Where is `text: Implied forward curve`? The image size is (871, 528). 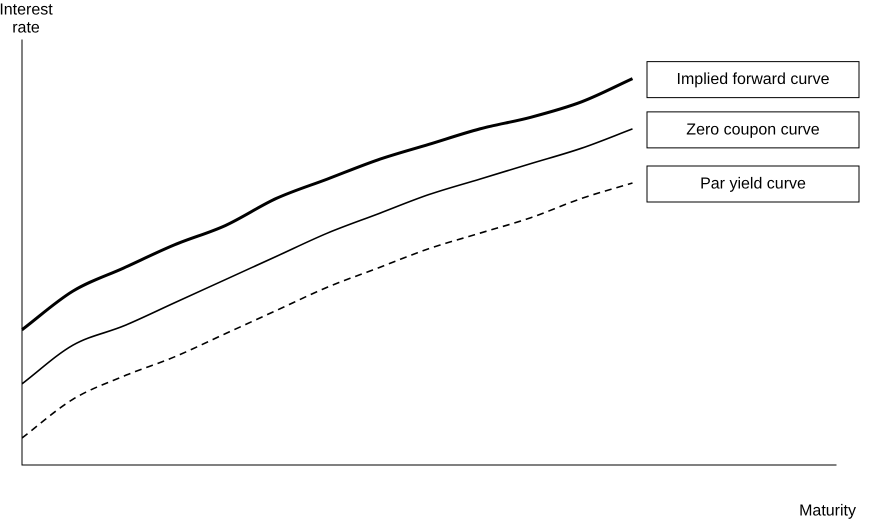 text: Implied forward curve is located at coordinates (753, 79).